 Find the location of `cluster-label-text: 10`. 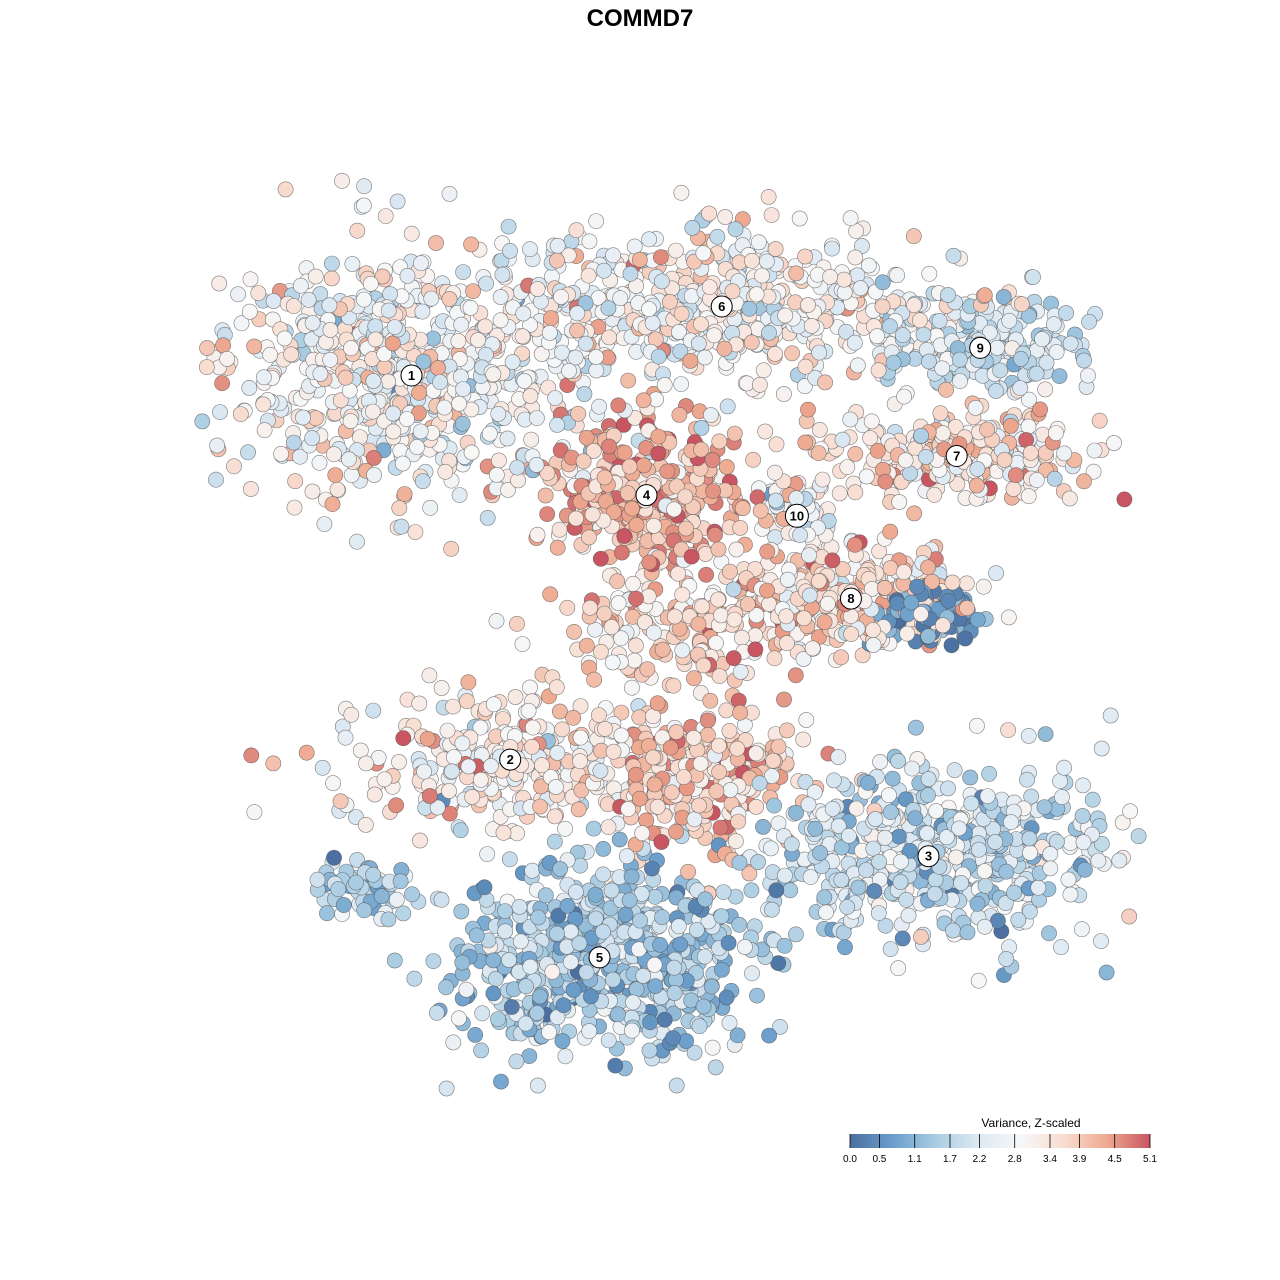

cluster-label-text: 10 is located at coordinates (797, 515).